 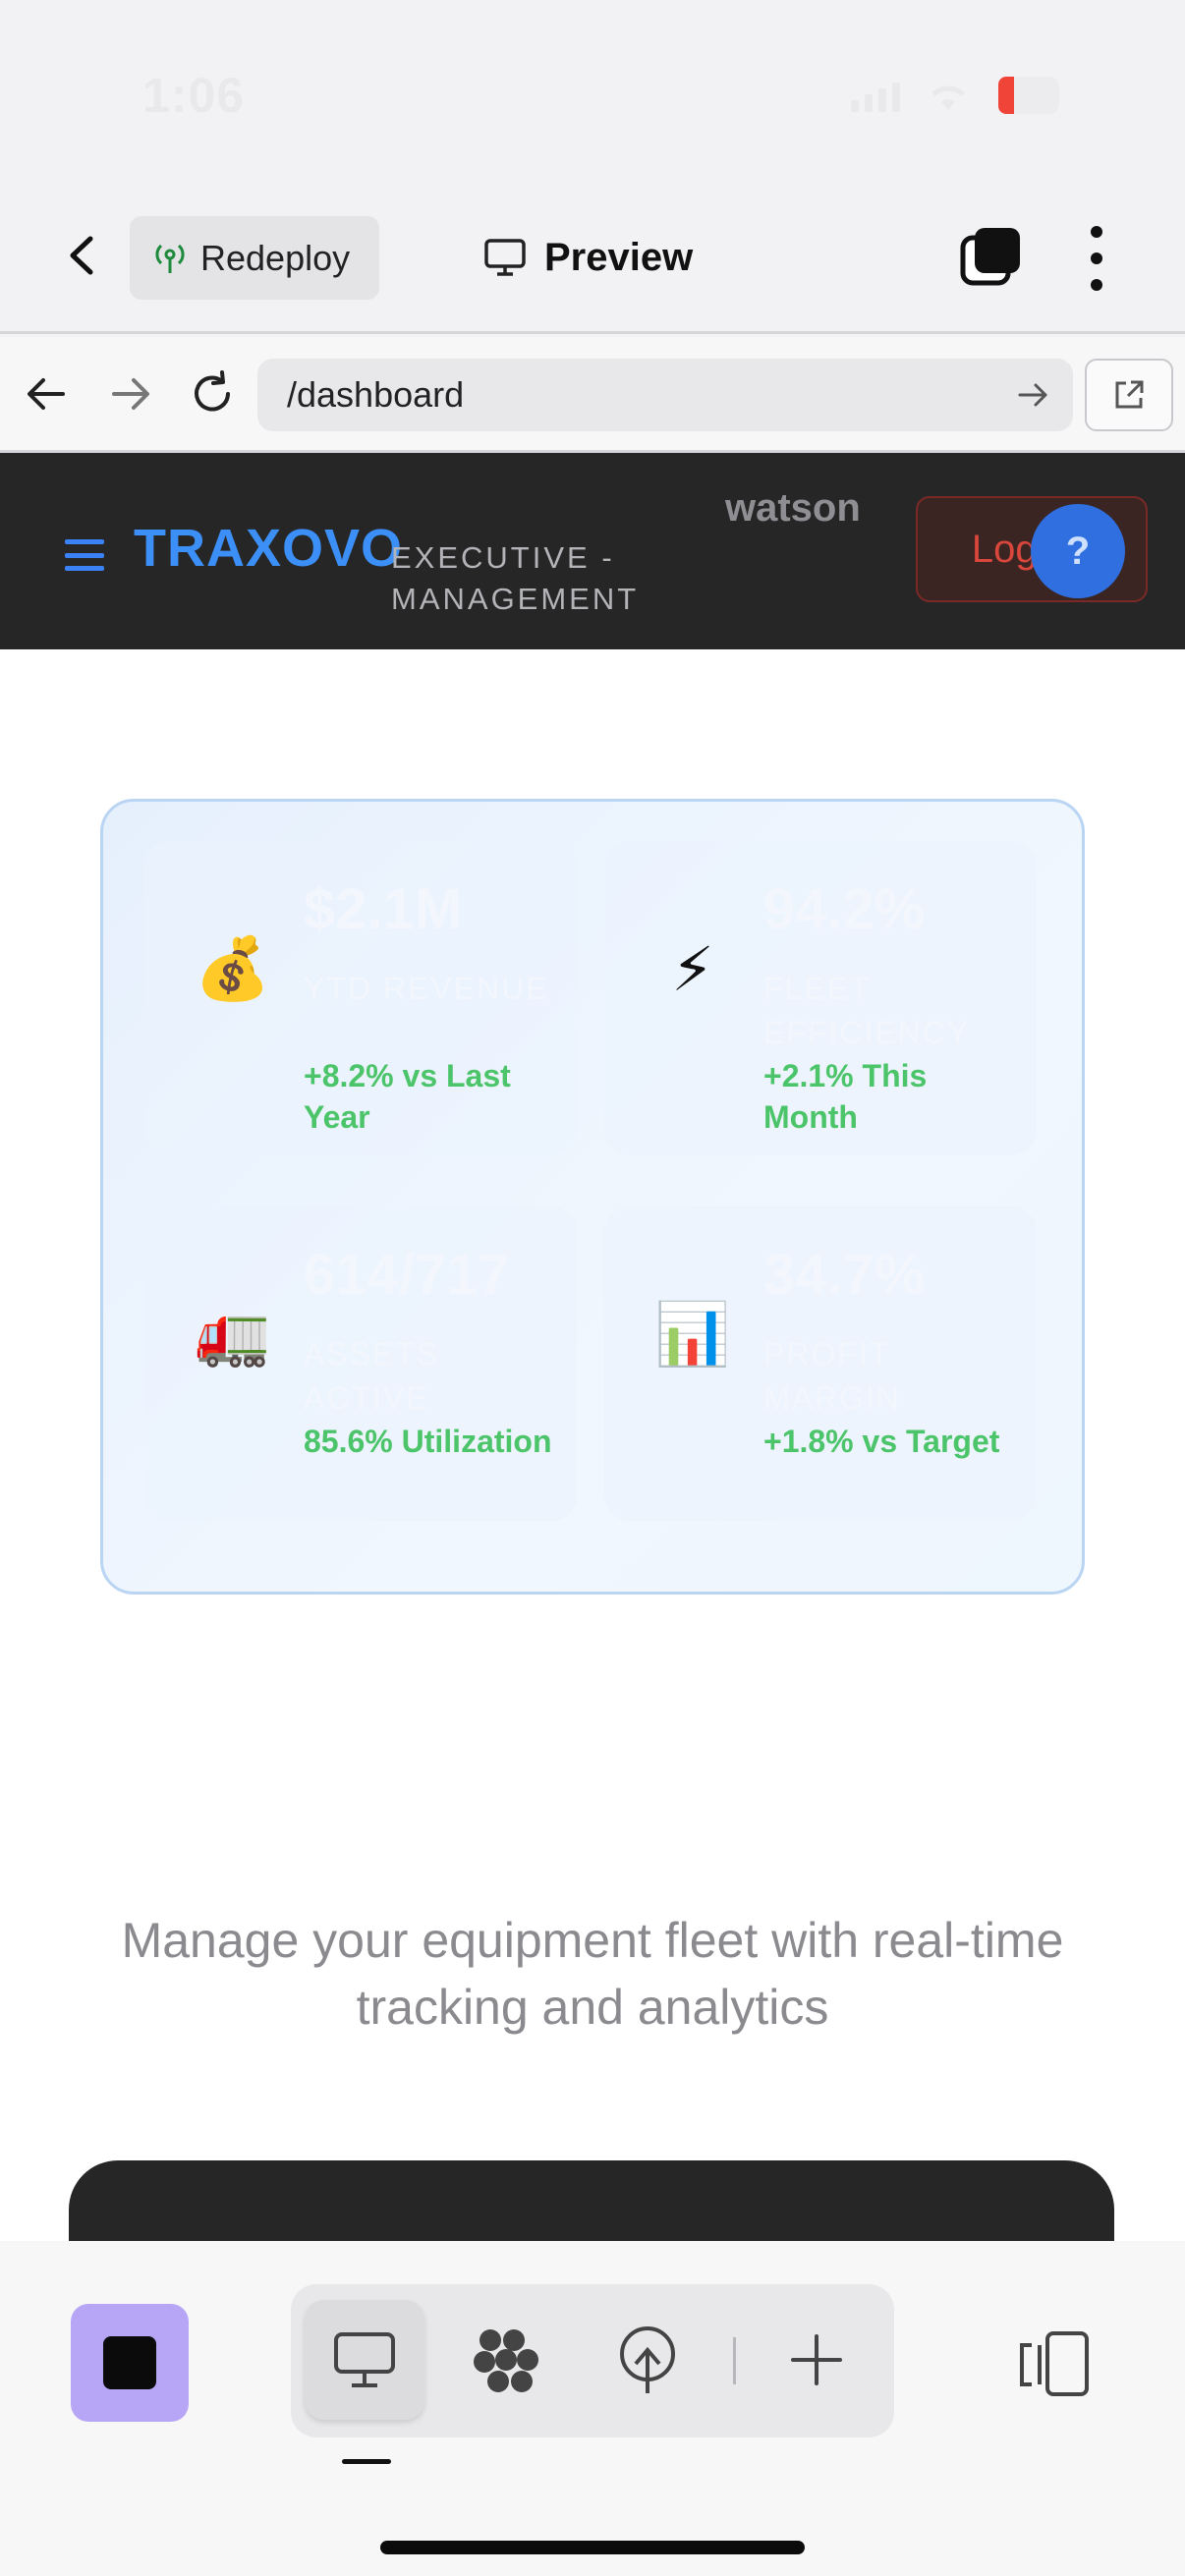 I want to click on cellular-signal-icon, so click(x=876, y=97).